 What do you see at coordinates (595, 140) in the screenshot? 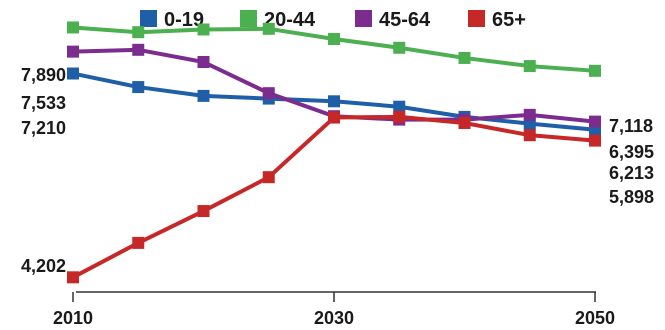
I see `point-65-2050` at bounding box center [595, 140].